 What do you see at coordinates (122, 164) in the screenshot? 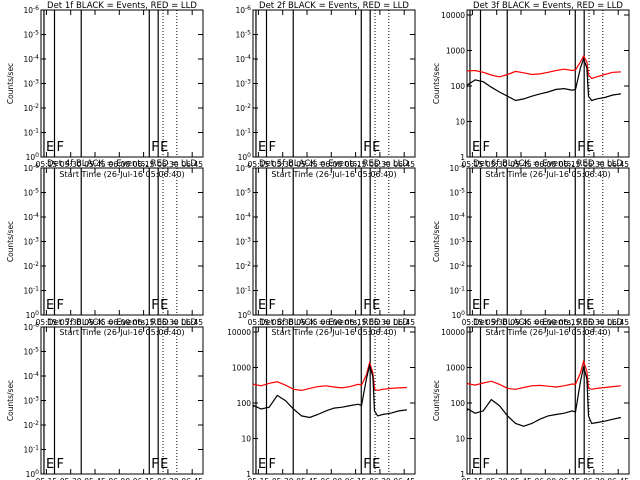
I see `chart-title: Det 4f BLACK = Events, RED = LLD` at bounding box center [122, 164].